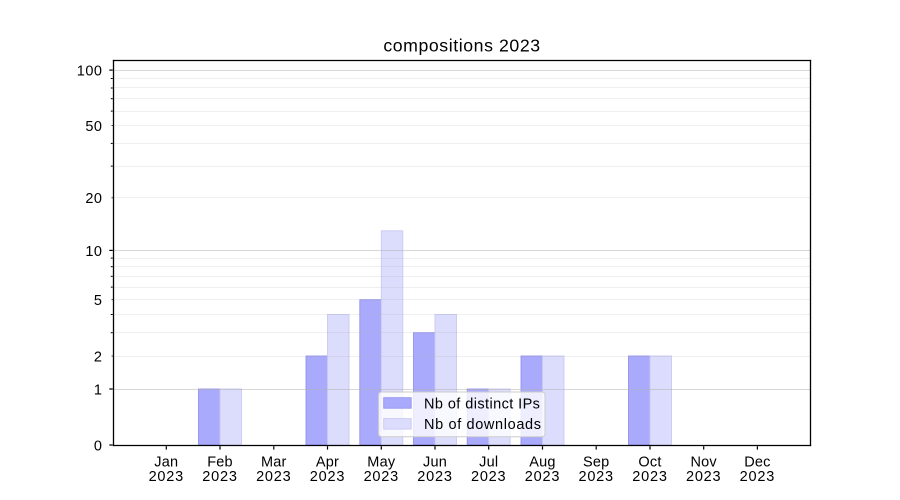 The image size is (900, 500). Describe the element at coordinates (166, 462) in the screenshot. I see `svg-text: Jan` at that location.